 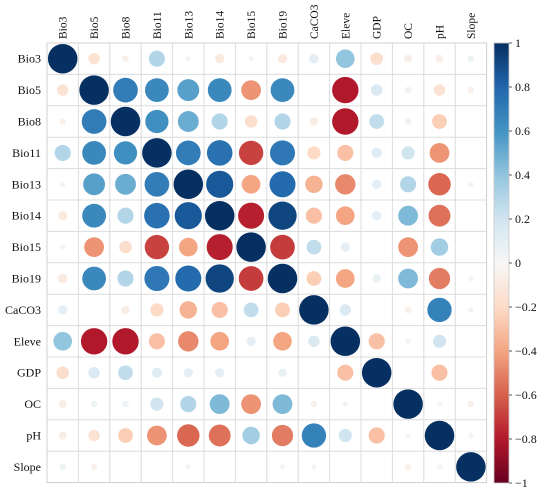 What do you see at coordinates (376, 372) in the screenshot?
I see `corr-circle-GDP-GDP` at bounding box center [376, 372].